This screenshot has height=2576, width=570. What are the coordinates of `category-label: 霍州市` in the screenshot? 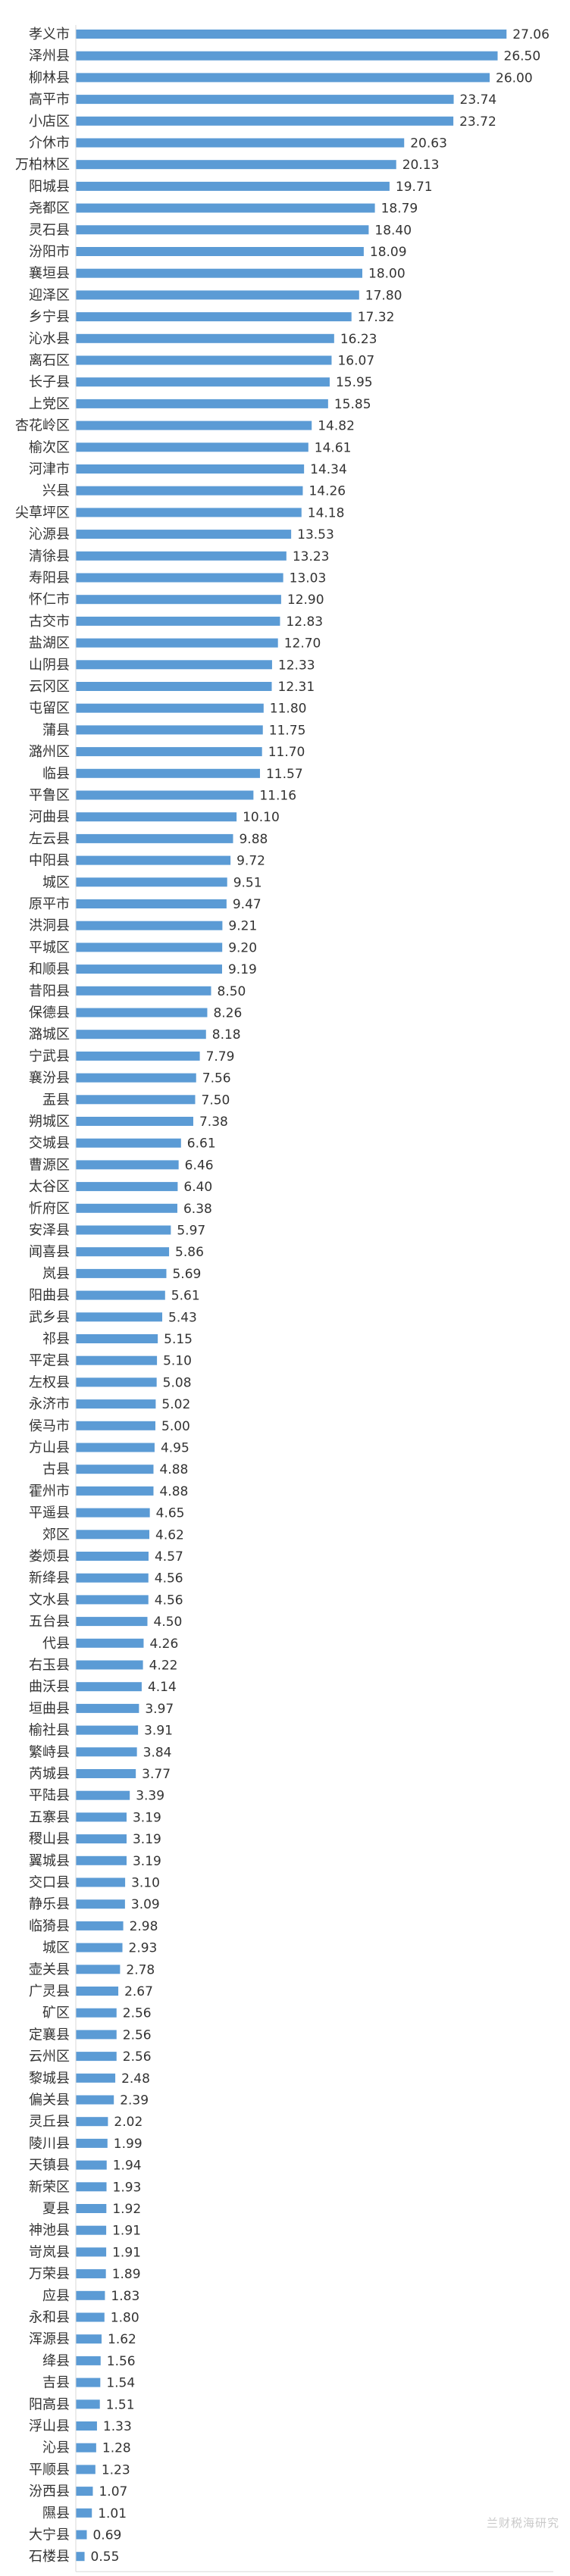 It's located at (50, 1491).